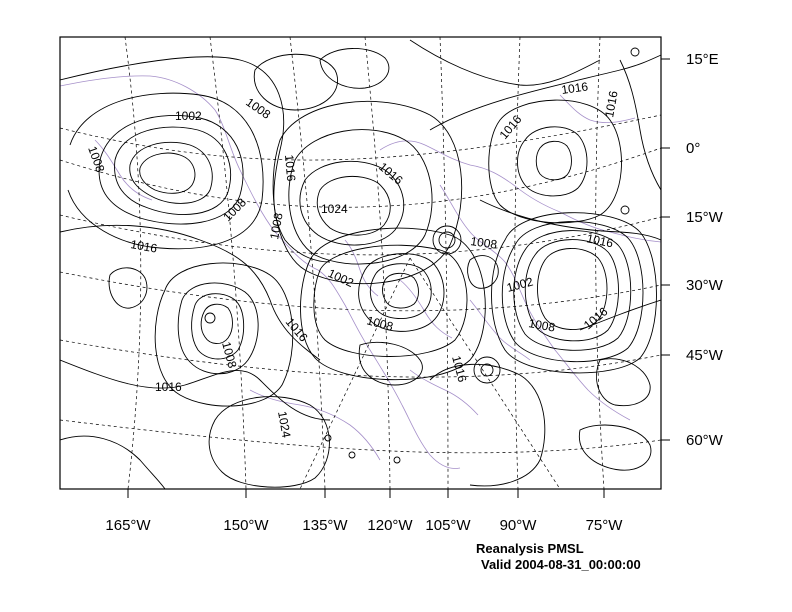 The width and height of the screenshot is (792, 612). What do you see at coordinates (448, 525) in the screenshot?
I see `lon-tick-label: 105°W` at bounding box center [448, 525].